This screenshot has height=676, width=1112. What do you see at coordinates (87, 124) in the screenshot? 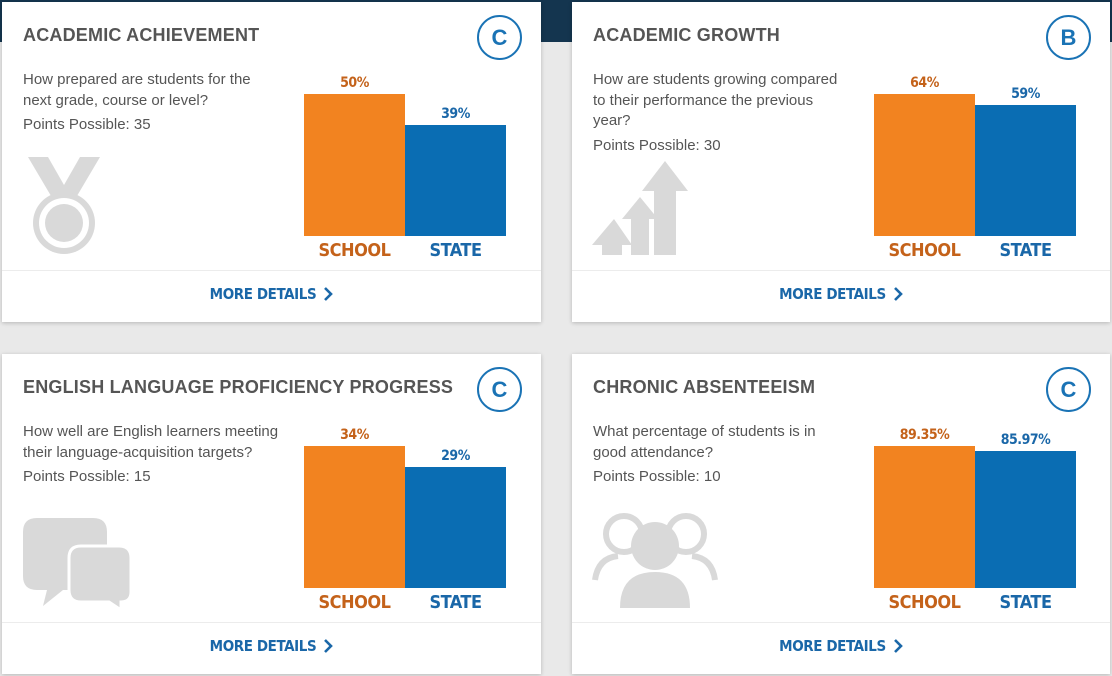
I see `points-possible: Points Possible: 35` at bounding box center [87, 124].